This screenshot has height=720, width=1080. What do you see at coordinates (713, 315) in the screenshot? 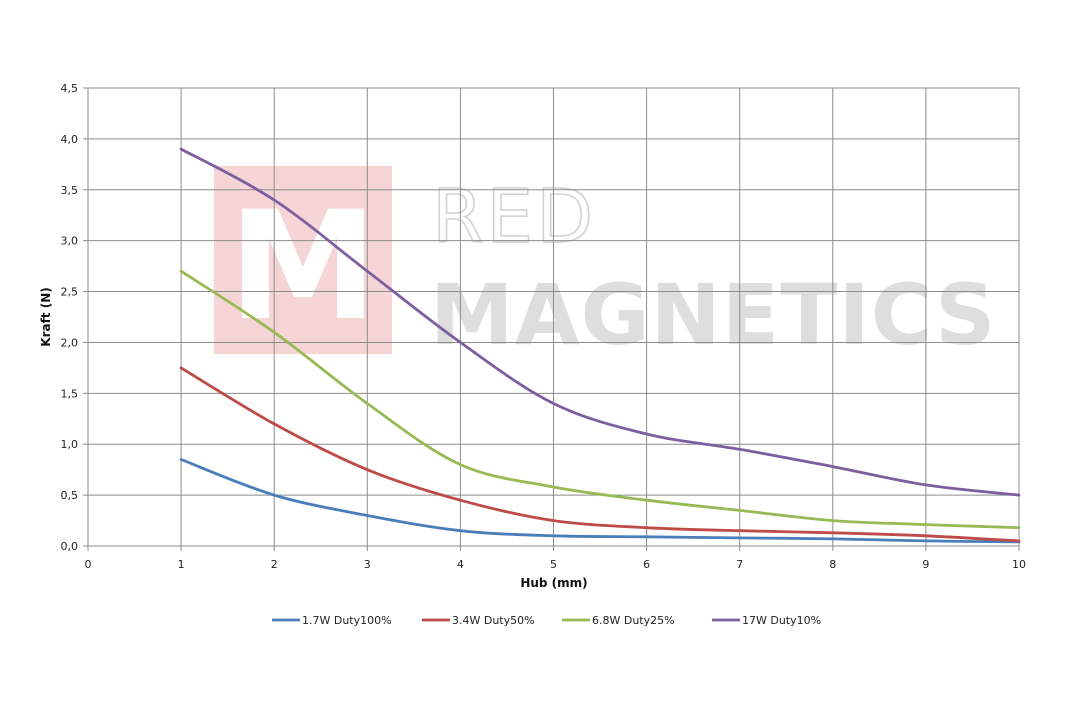
I see `watermark-text-magnetics: MAGNETICS` at bounding box center [713, 315].